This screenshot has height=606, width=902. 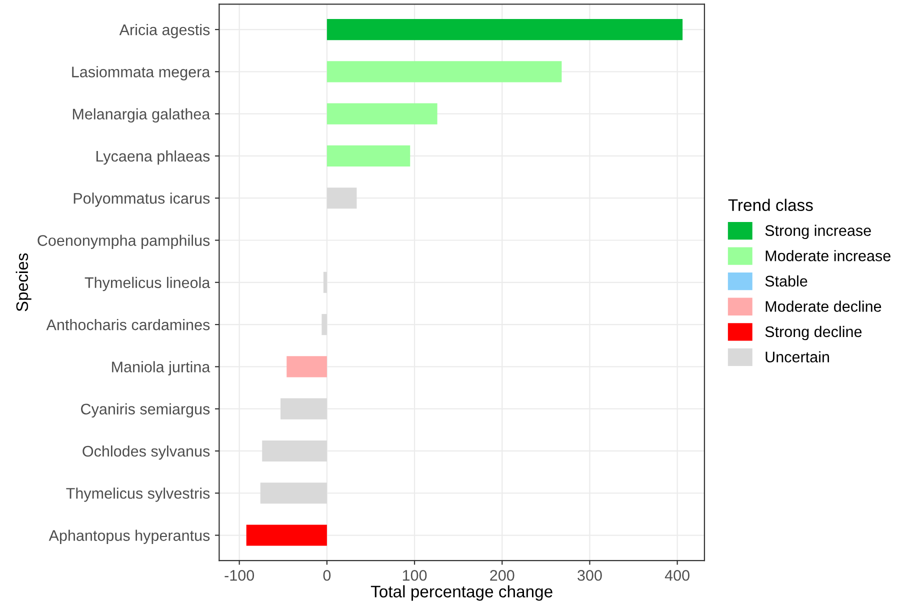 What do you see at coordinates (164, 31) in the screenshot?
I see `y-tick-label: Aricia agestis` at bounding box center [164, 31].